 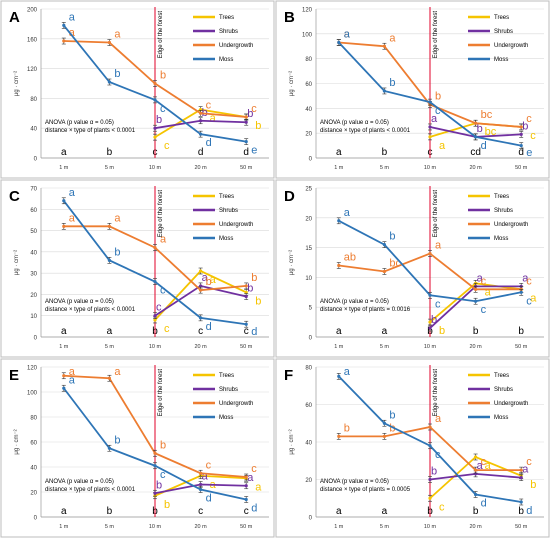 What do you see at coordinates (33, 190) in the screenshot?
I see `y-tick-label: 70` at bounding box center [33, 190].